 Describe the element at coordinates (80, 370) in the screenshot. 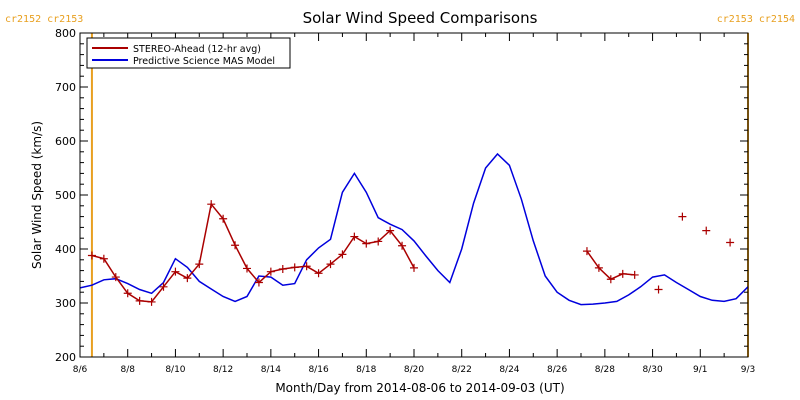

I see `x-tick-label: 8/6` at that location.